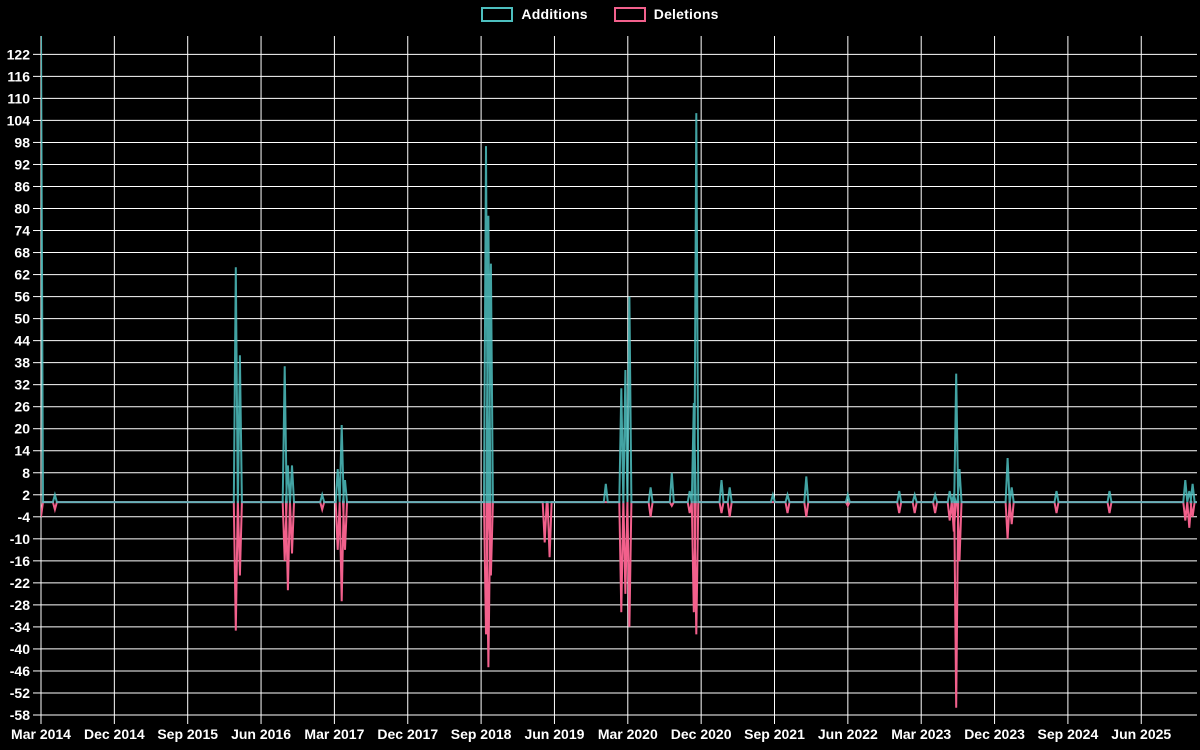 This screenshot has width=1200, height=750. I want to click on chart-legend: Additions Deletions, so click(600, 14).